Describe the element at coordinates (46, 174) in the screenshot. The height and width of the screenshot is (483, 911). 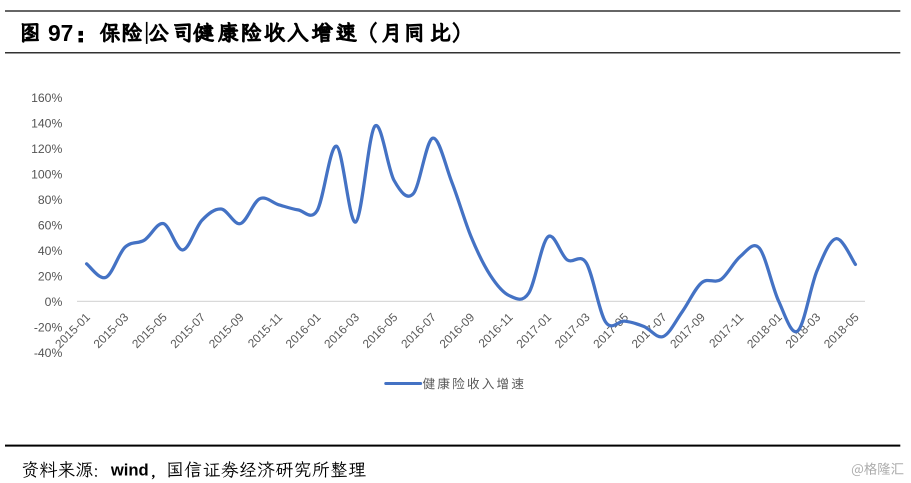
I see `svg-text: 100%` at that location.